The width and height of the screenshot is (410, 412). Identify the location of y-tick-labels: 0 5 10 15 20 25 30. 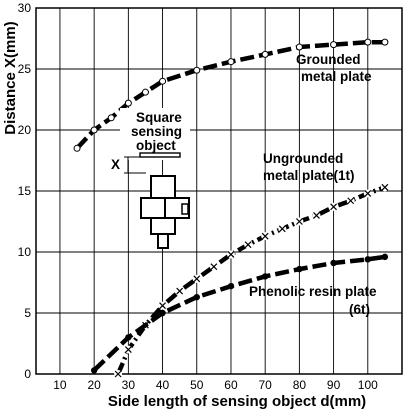
(25, 191).